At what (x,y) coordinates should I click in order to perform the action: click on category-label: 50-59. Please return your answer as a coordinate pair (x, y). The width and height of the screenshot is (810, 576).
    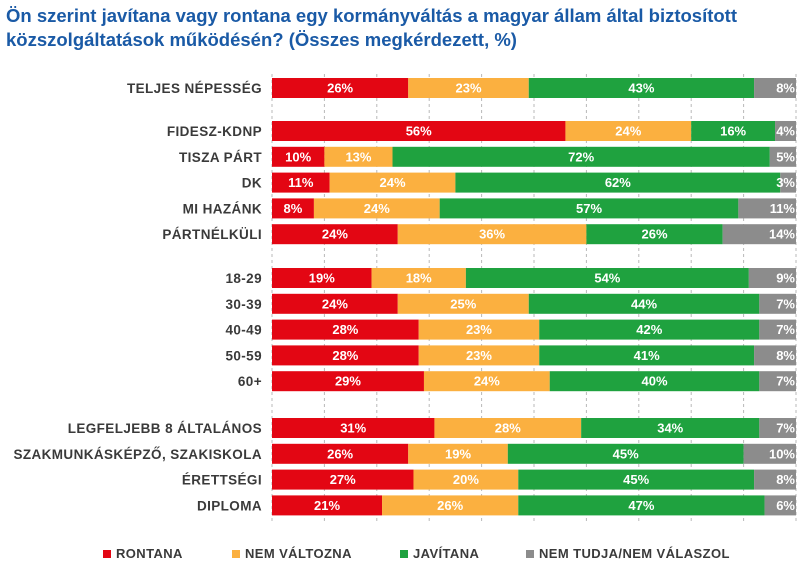
    Looking at the image, I should click on (243, 355).